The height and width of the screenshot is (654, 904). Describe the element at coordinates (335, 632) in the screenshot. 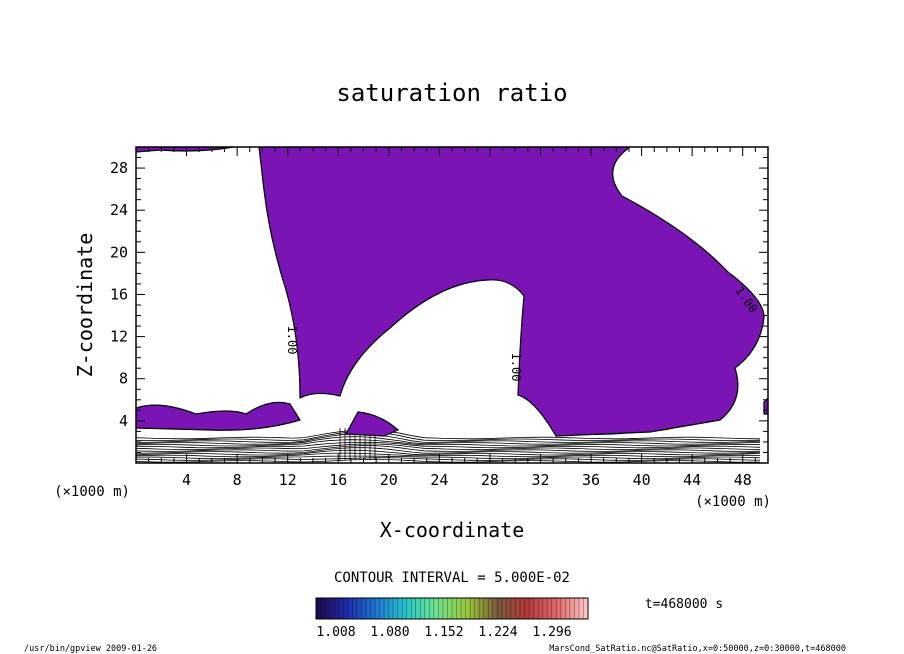

I see `colorbar-tick-label: 1.008` at that location.